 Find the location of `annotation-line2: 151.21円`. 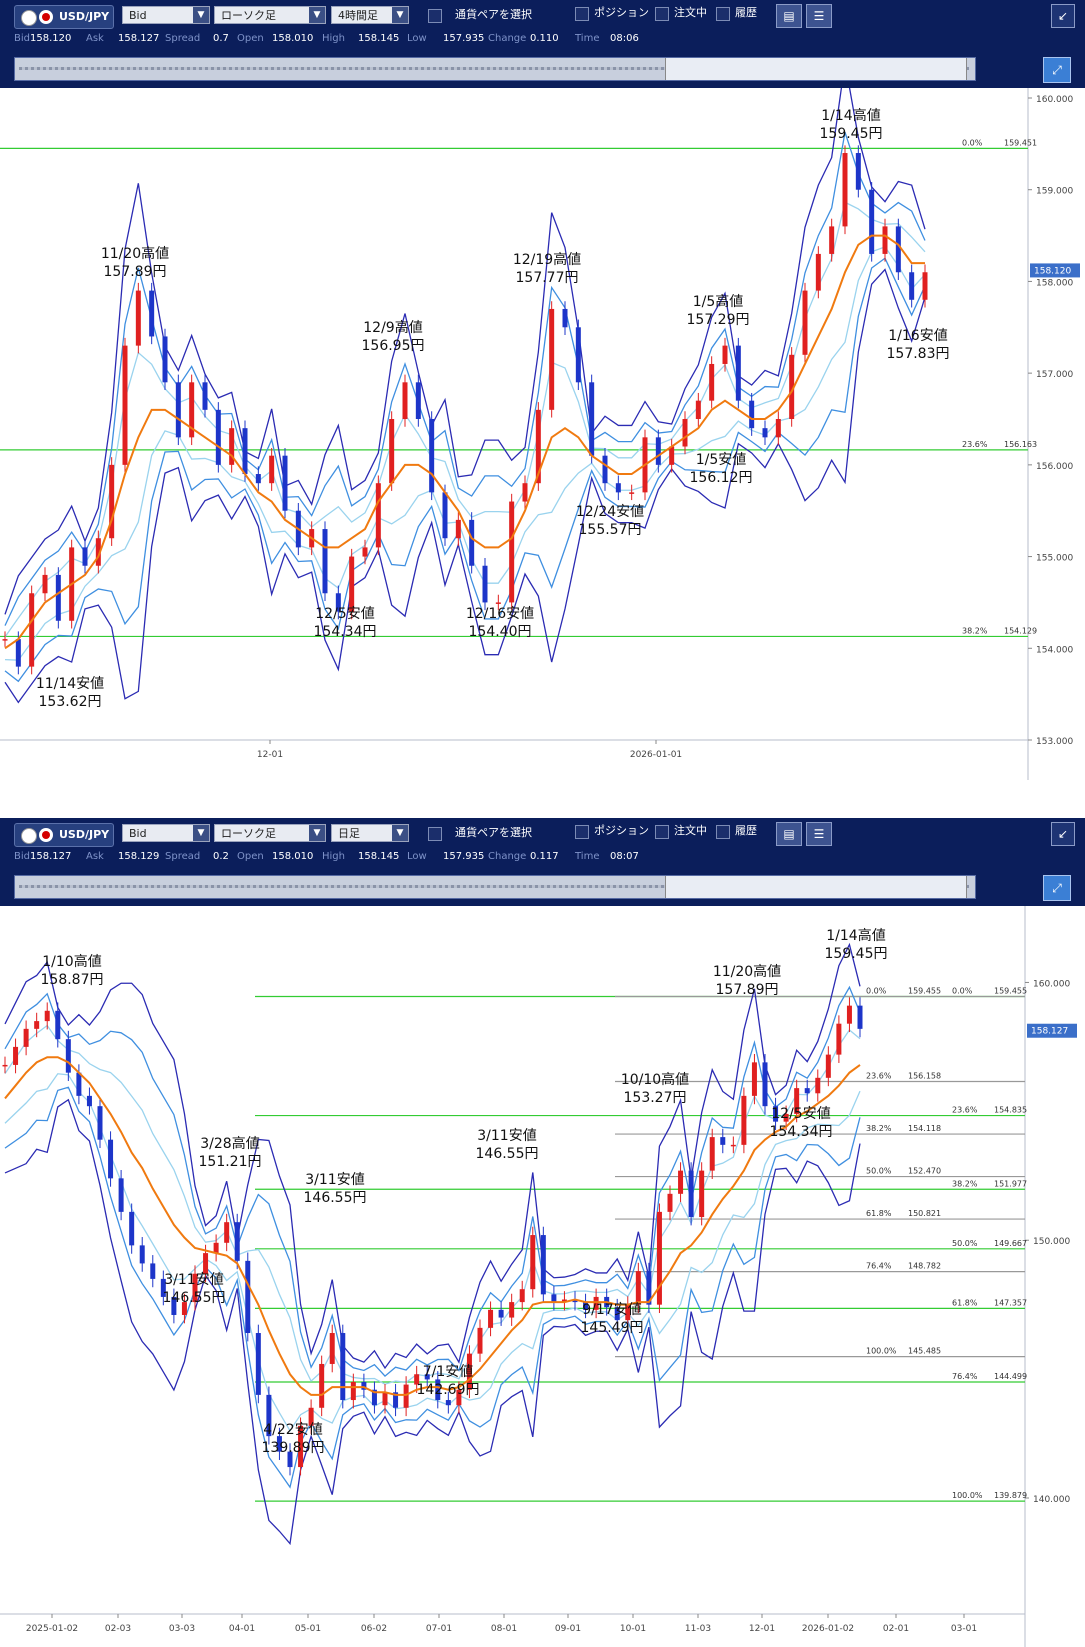

annotation-line2: 151.21円 is located at coordinates (230, 1162).